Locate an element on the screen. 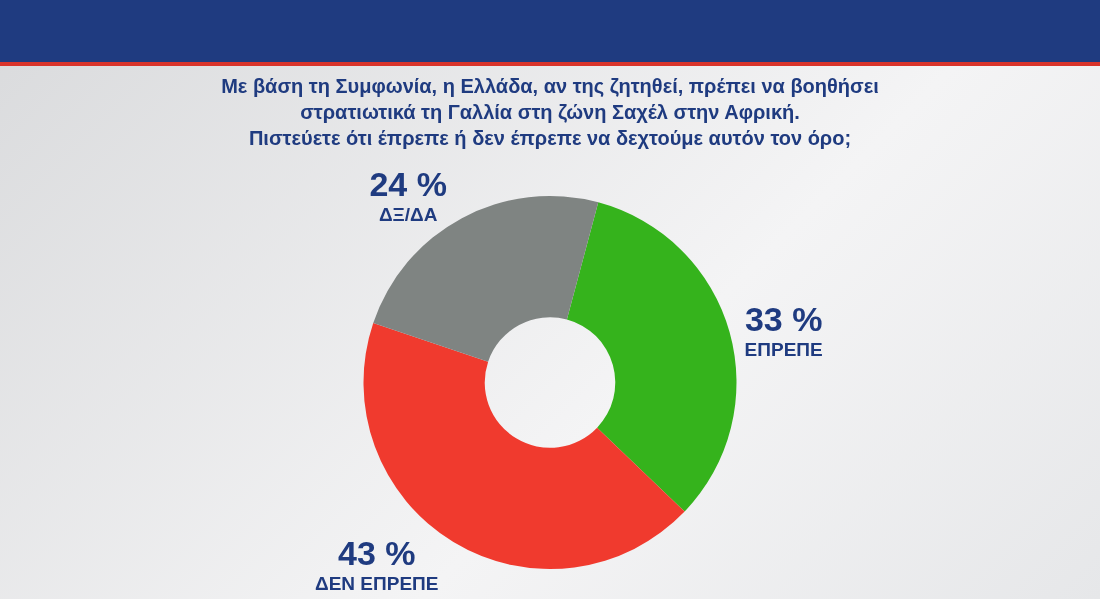  slice-label: ΔΞ/ΔΑ is located at coordinates (408, 214).